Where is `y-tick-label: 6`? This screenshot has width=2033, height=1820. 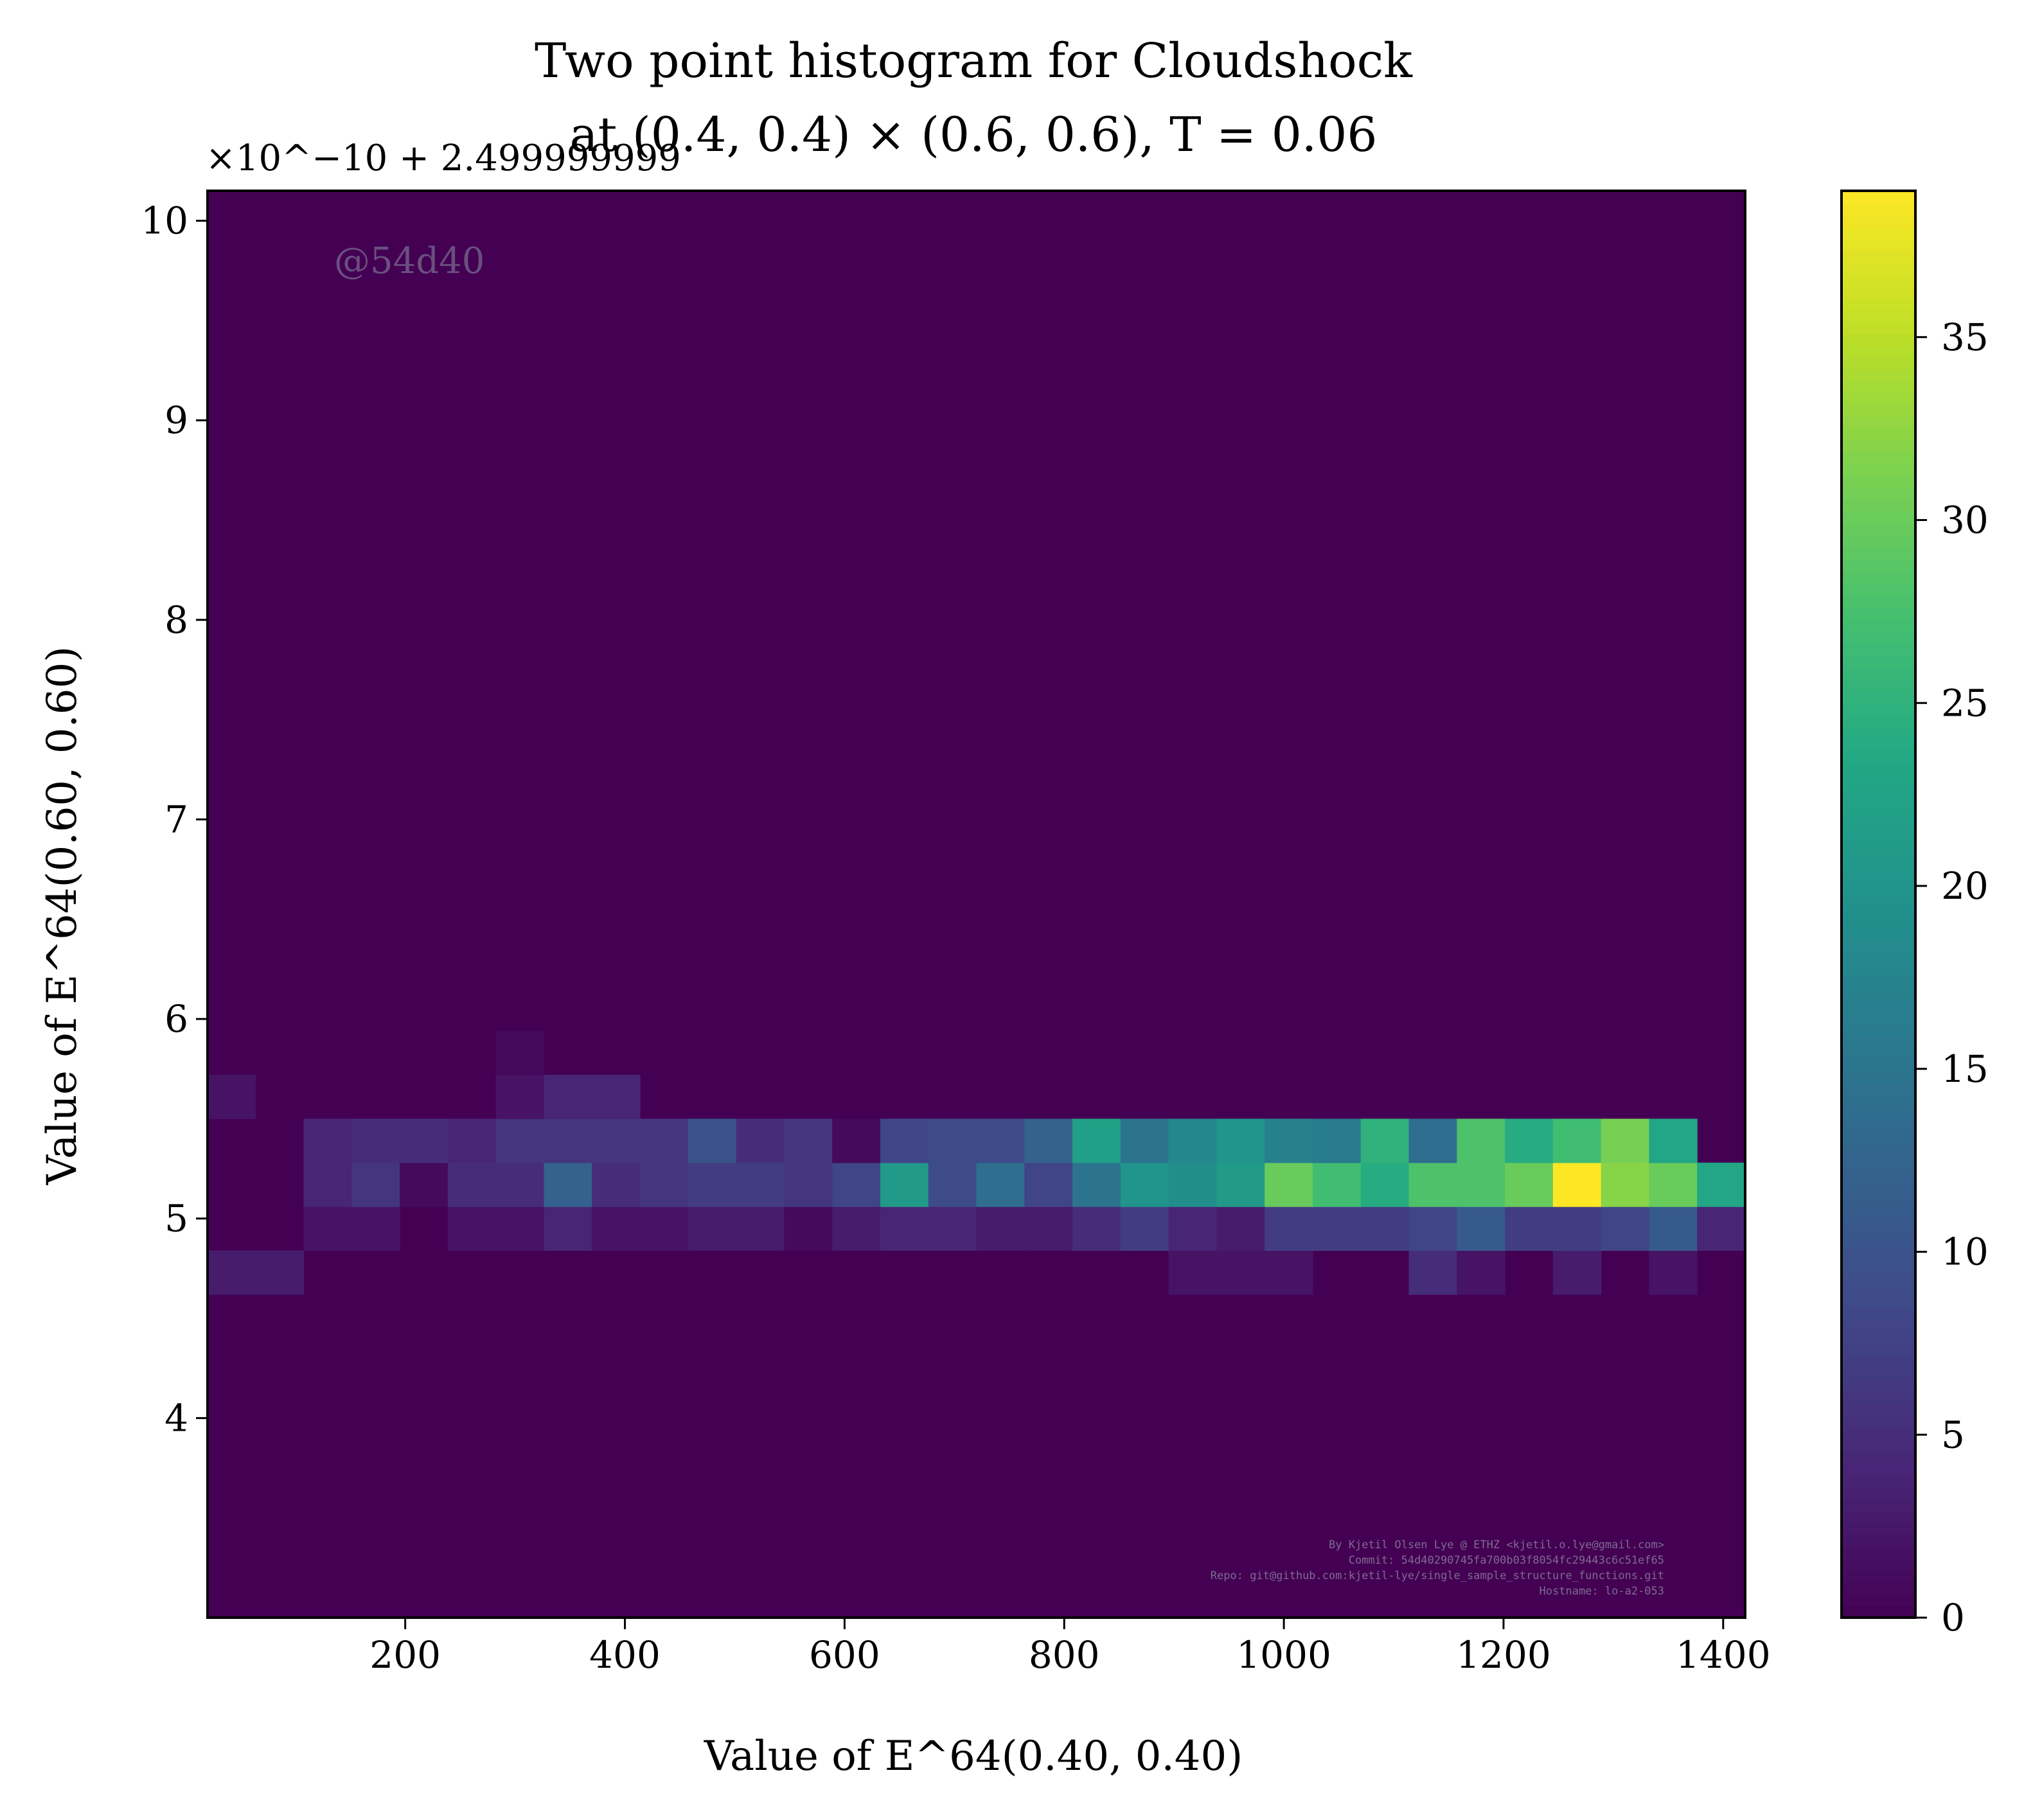
y-tick-label: 6 is located at coordinates (176, 1019).